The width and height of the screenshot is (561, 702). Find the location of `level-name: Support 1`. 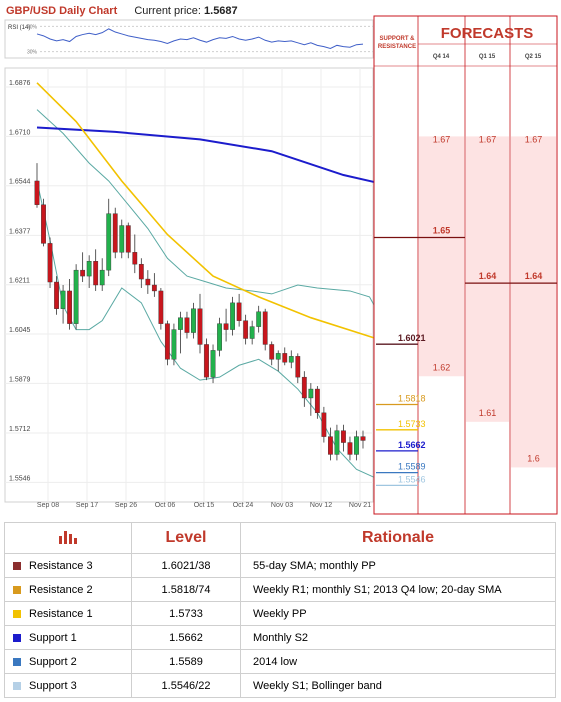

level-name: Support 1 is located at coordinates (68, 637).